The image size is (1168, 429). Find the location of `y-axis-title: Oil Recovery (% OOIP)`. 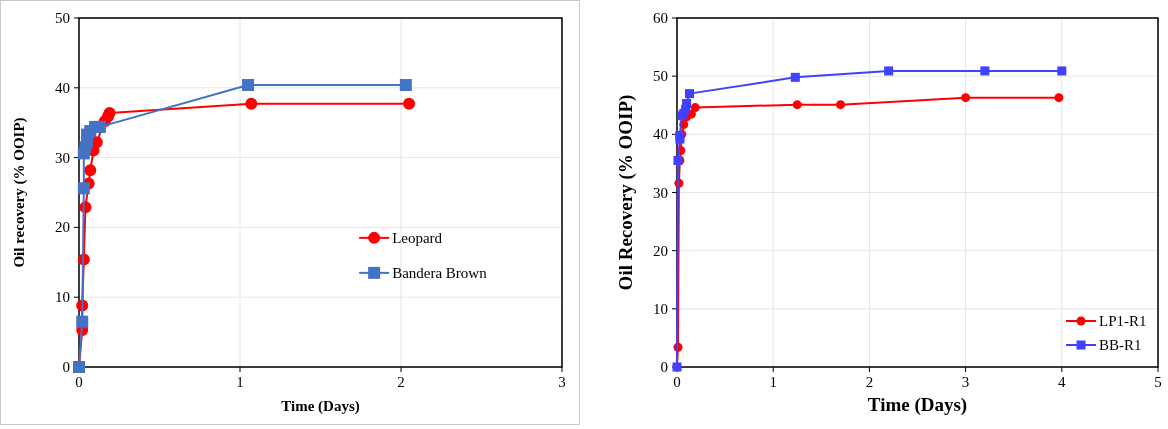

y-axis-title: Oil Recovery (% OOIP) is located at coordinates (626, 192).